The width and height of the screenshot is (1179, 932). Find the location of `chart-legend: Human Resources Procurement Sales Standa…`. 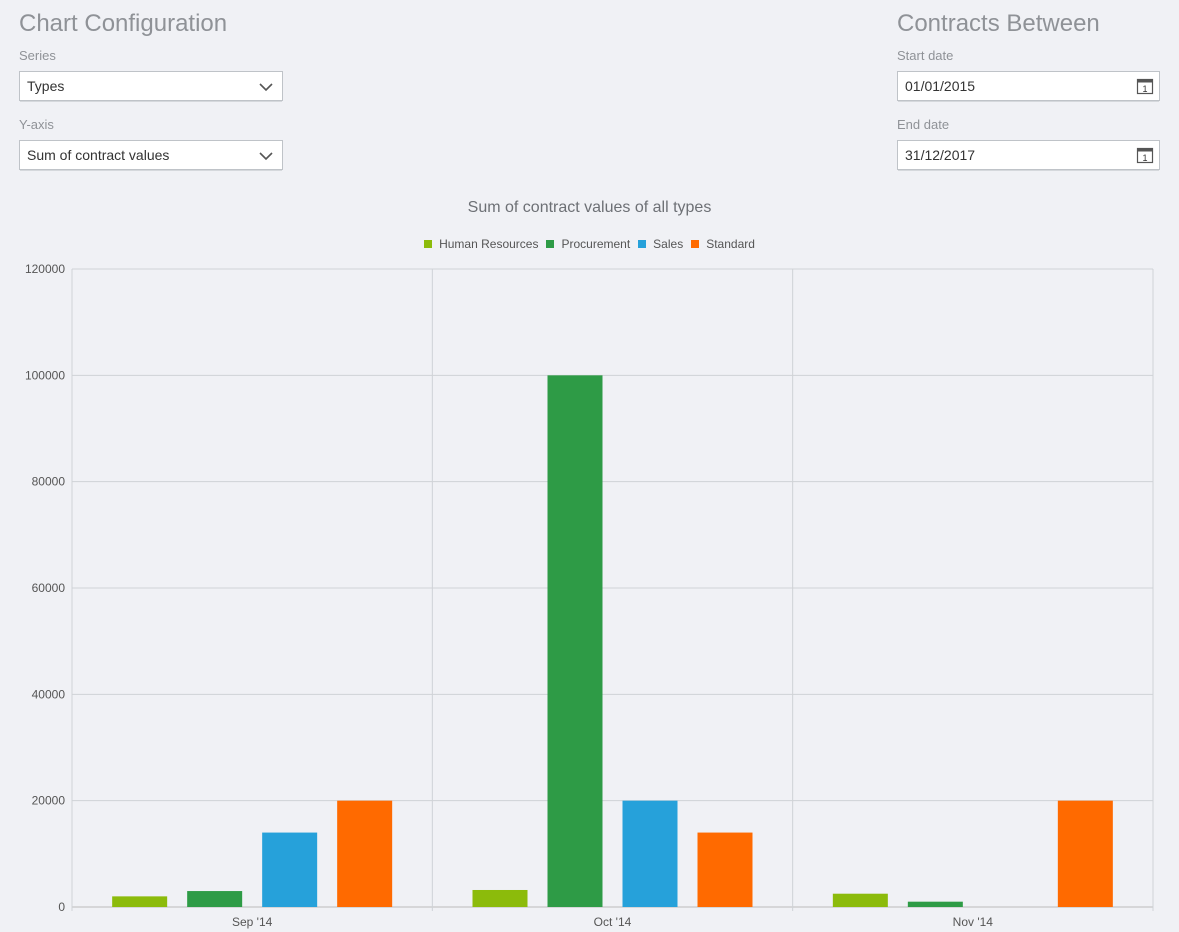

chart-legend: Human Resources Procurement Sales Standa… is located at coordinates (589, 244).